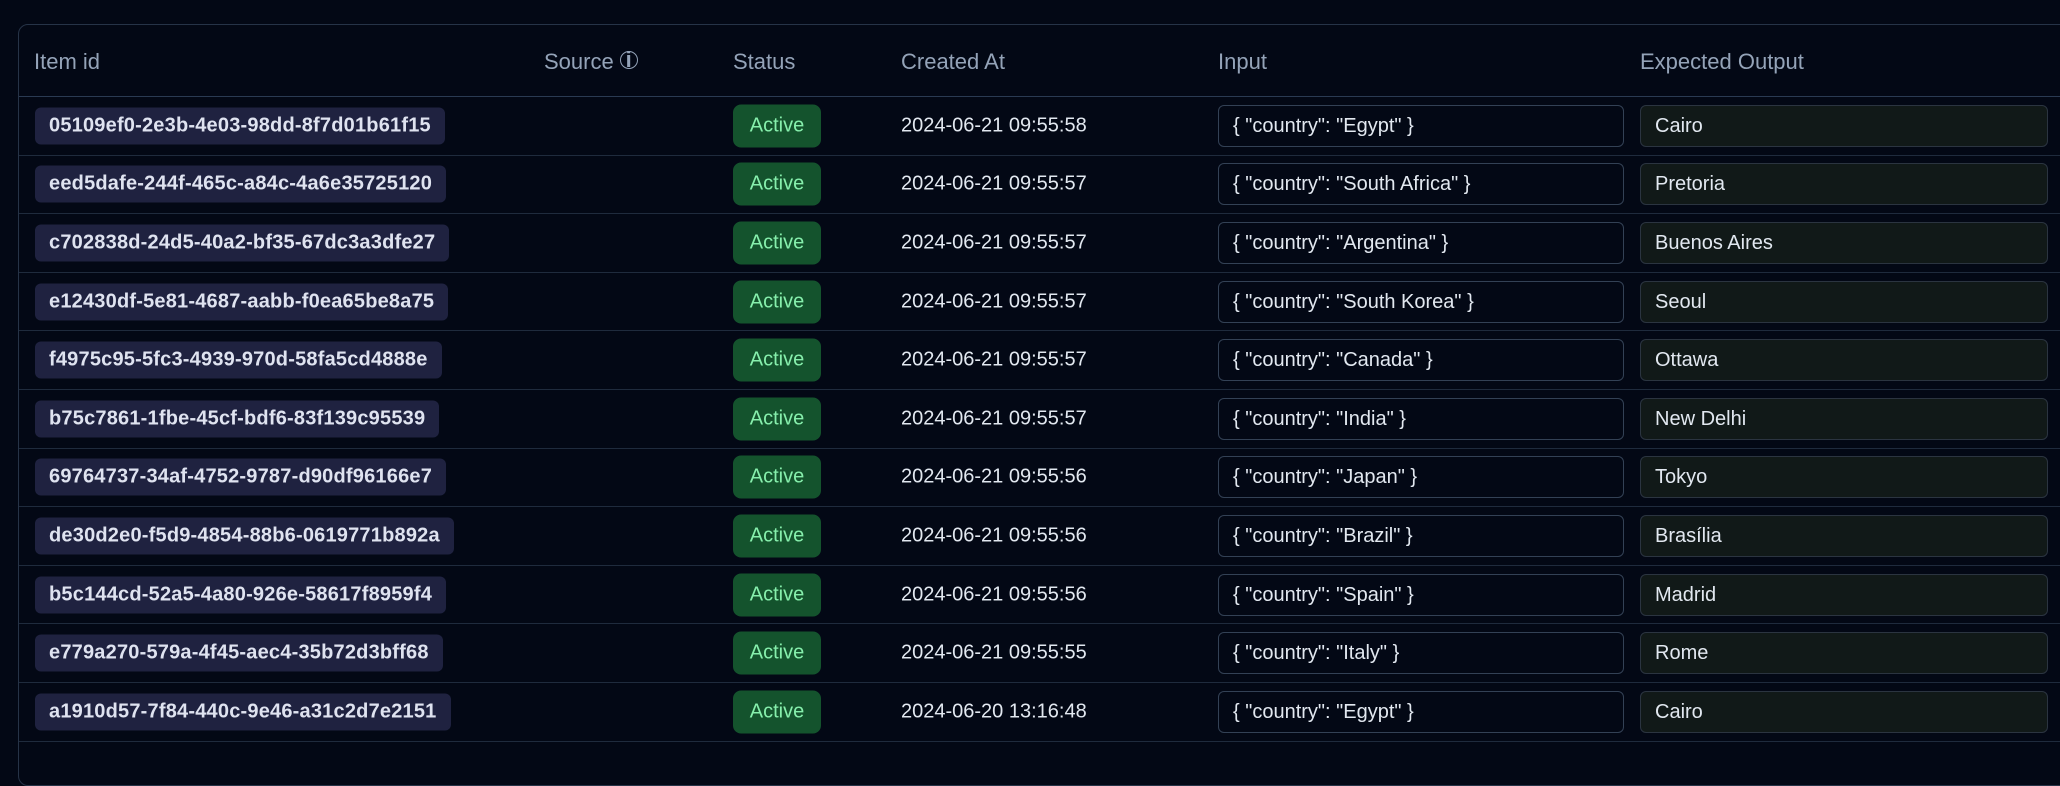 The image size is (2060, 786). I want to click on expected-output-cell: New Delhi, so click(1844, 418).